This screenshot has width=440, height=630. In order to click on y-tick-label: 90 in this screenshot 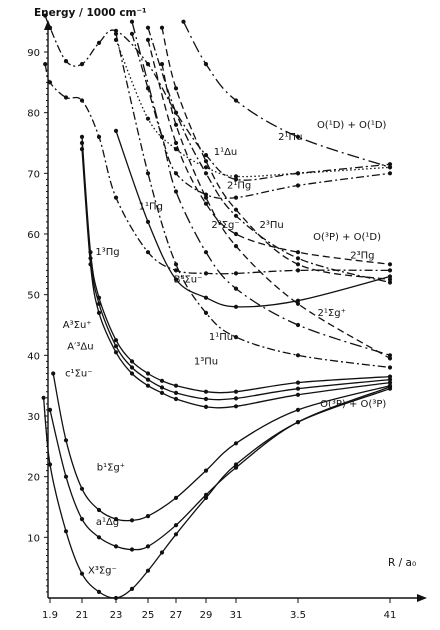, I will do `click(33, 53)`.